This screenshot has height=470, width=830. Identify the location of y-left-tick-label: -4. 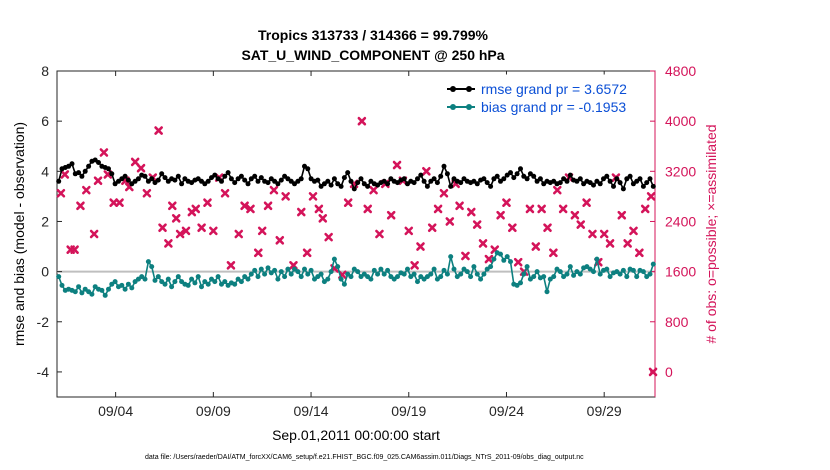
(43, 372).